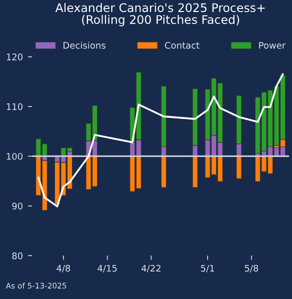 The width and height of the screenshot is (292, 299). What do you see at coordinates (107, 268) in the screenshot?
I see `x-tick-label: 4/15` at bounding box center [107, 268].